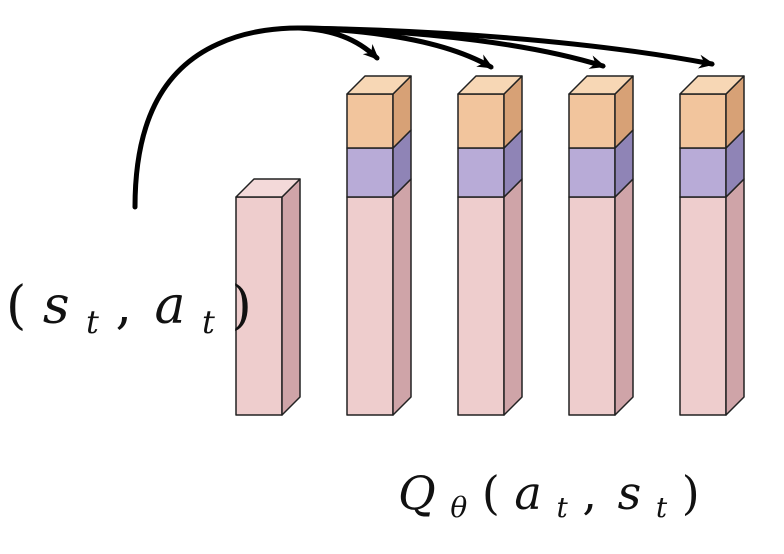 The image size is (784, 554). I want to click on input-label: ( s t , a t ), so click(129, 311).